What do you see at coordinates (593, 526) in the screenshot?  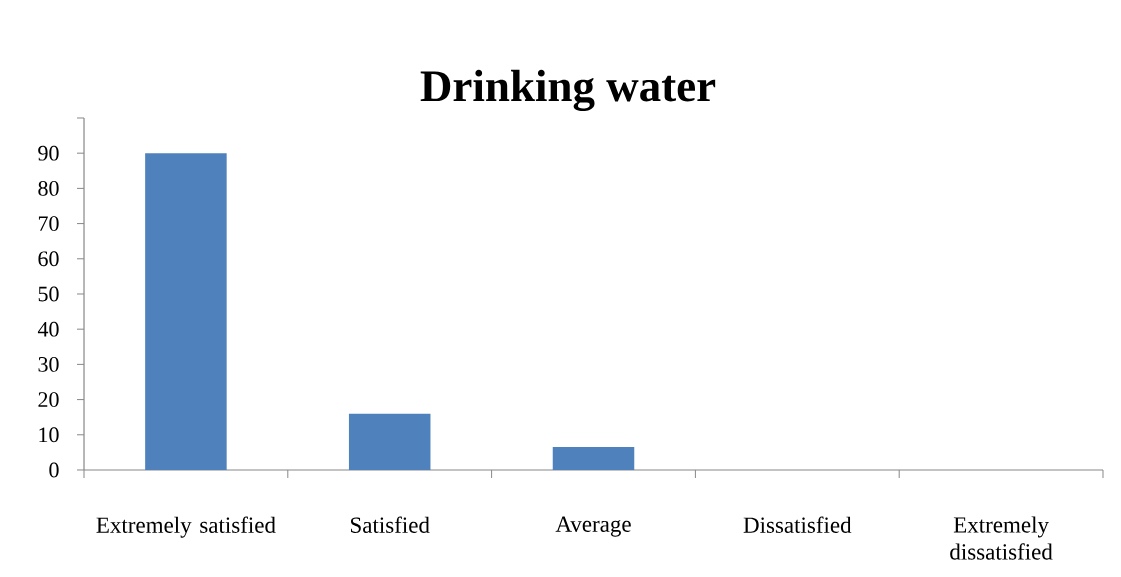 I see `x-tick-label: Average` at bounding box center [593, 526].